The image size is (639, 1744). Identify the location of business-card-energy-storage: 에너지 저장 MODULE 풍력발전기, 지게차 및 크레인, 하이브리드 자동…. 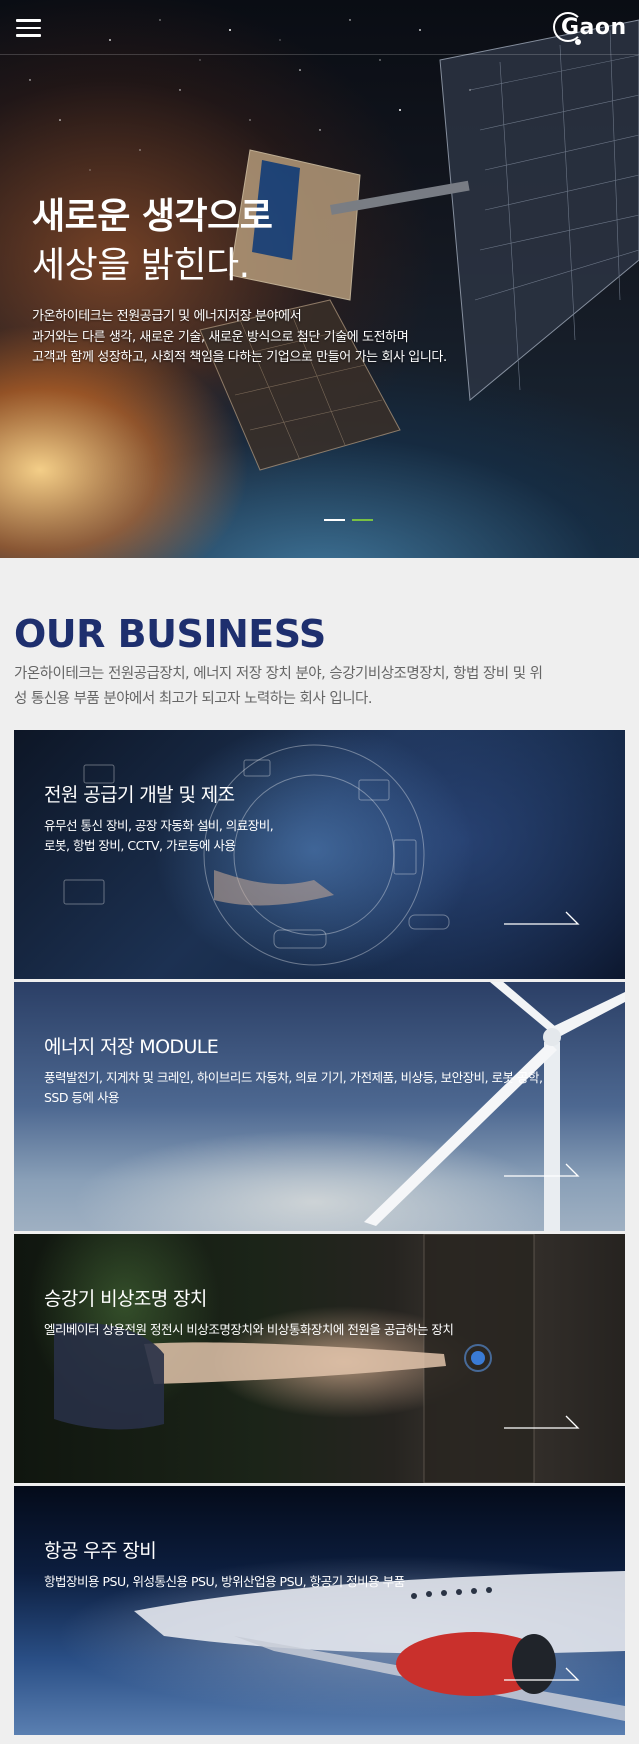
(319, 1106).